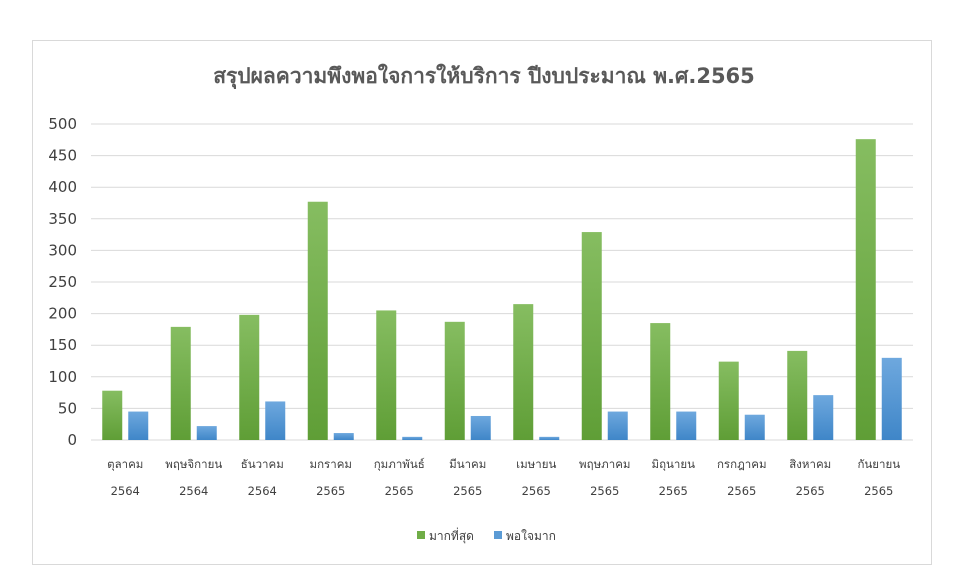 The width and height of the screenshot is (967, 574). What do you see at coordinates (451, 535) in the screenshot?
I see `legend-label: มากที่สุด` at bounding box center [451, 535].